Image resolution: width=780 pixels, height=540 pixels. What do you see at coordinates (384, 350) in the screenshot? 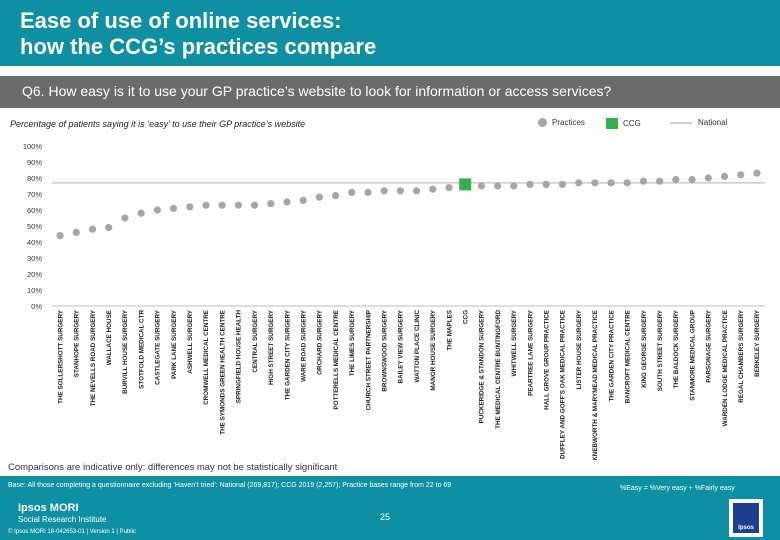
I see `category-label: BROWNSWOOD SURGERY` at bounding box center [384, 350].